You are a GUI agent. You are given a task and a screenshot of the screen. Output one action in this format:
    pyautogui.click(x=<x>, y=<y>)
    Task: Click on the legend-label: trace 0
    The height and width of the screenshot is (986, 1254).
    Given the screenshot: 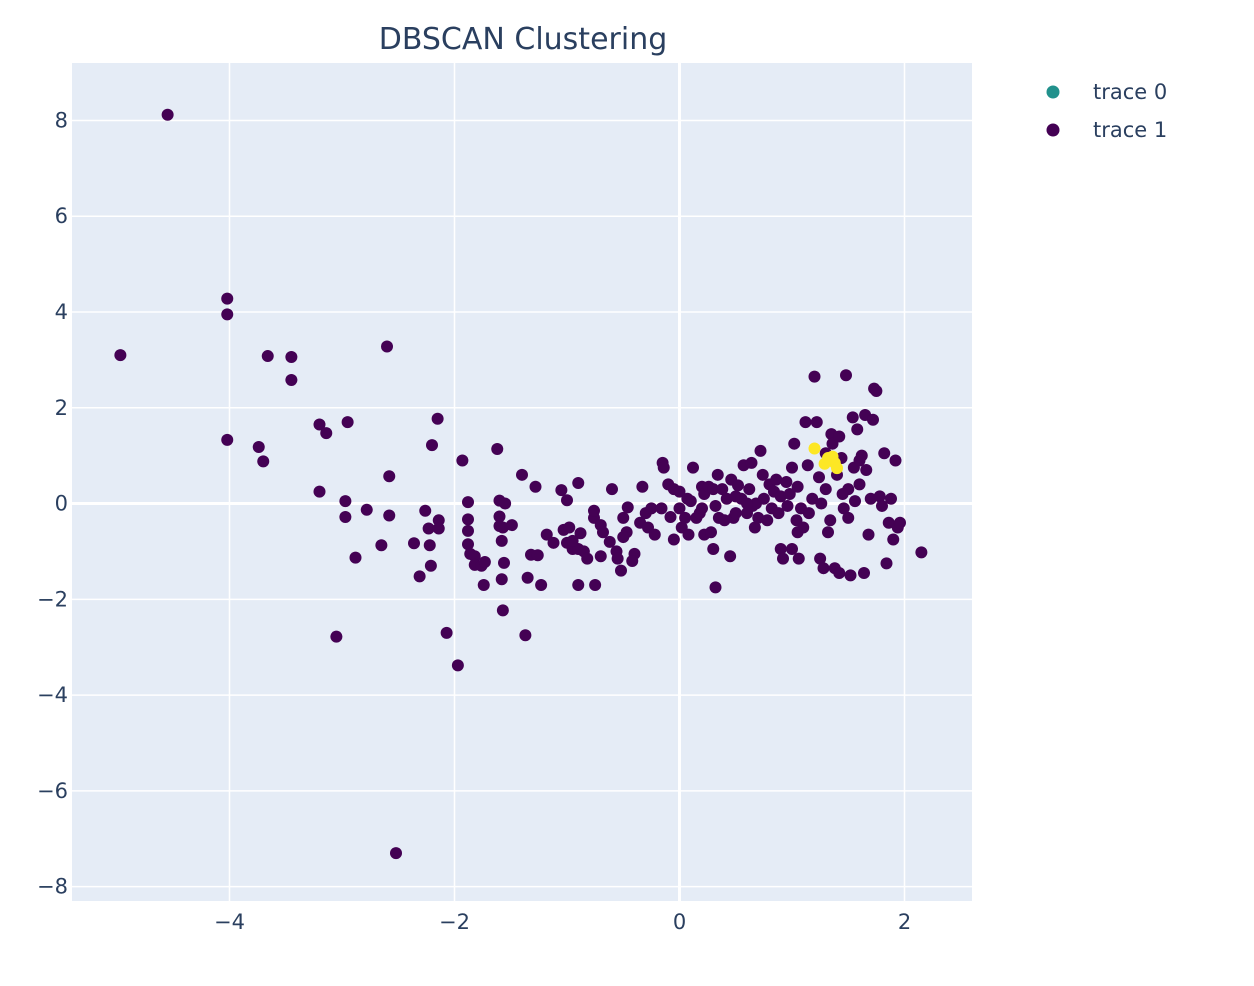 What is the action you would take?
    pyautogui.click(x=1130, y=92)
    